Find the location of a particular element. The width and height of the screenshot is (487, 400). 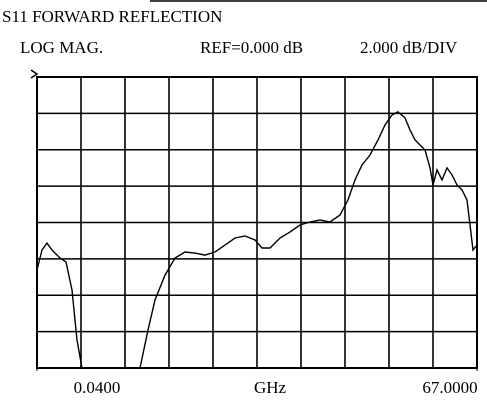

x-tick-label: 67.0000 is located at coordinates (449, 387).